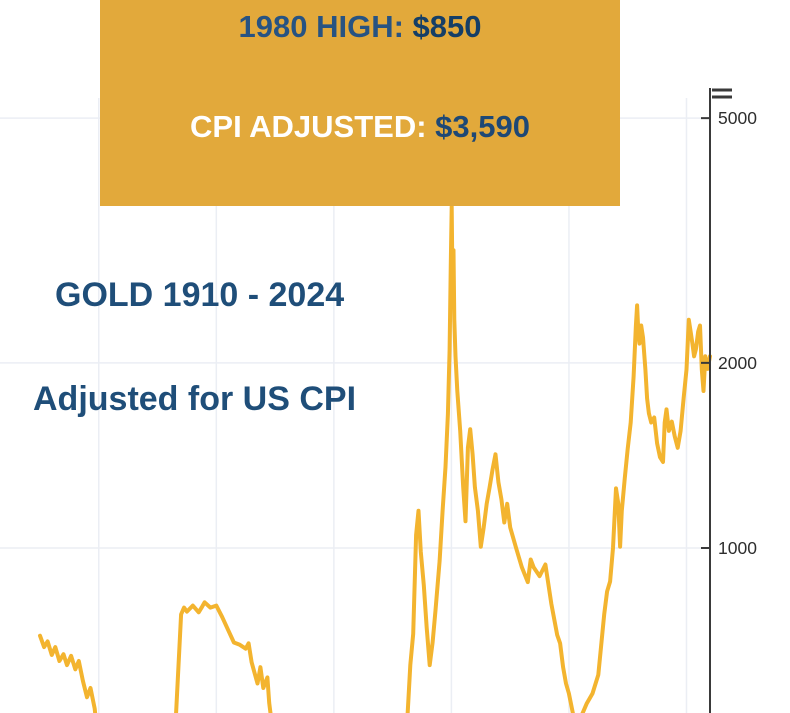  Describe the element at coordinates (325, 26) in the screenshot. I see `annotation-1980-high-label: 1980 HIGH:` at that location.